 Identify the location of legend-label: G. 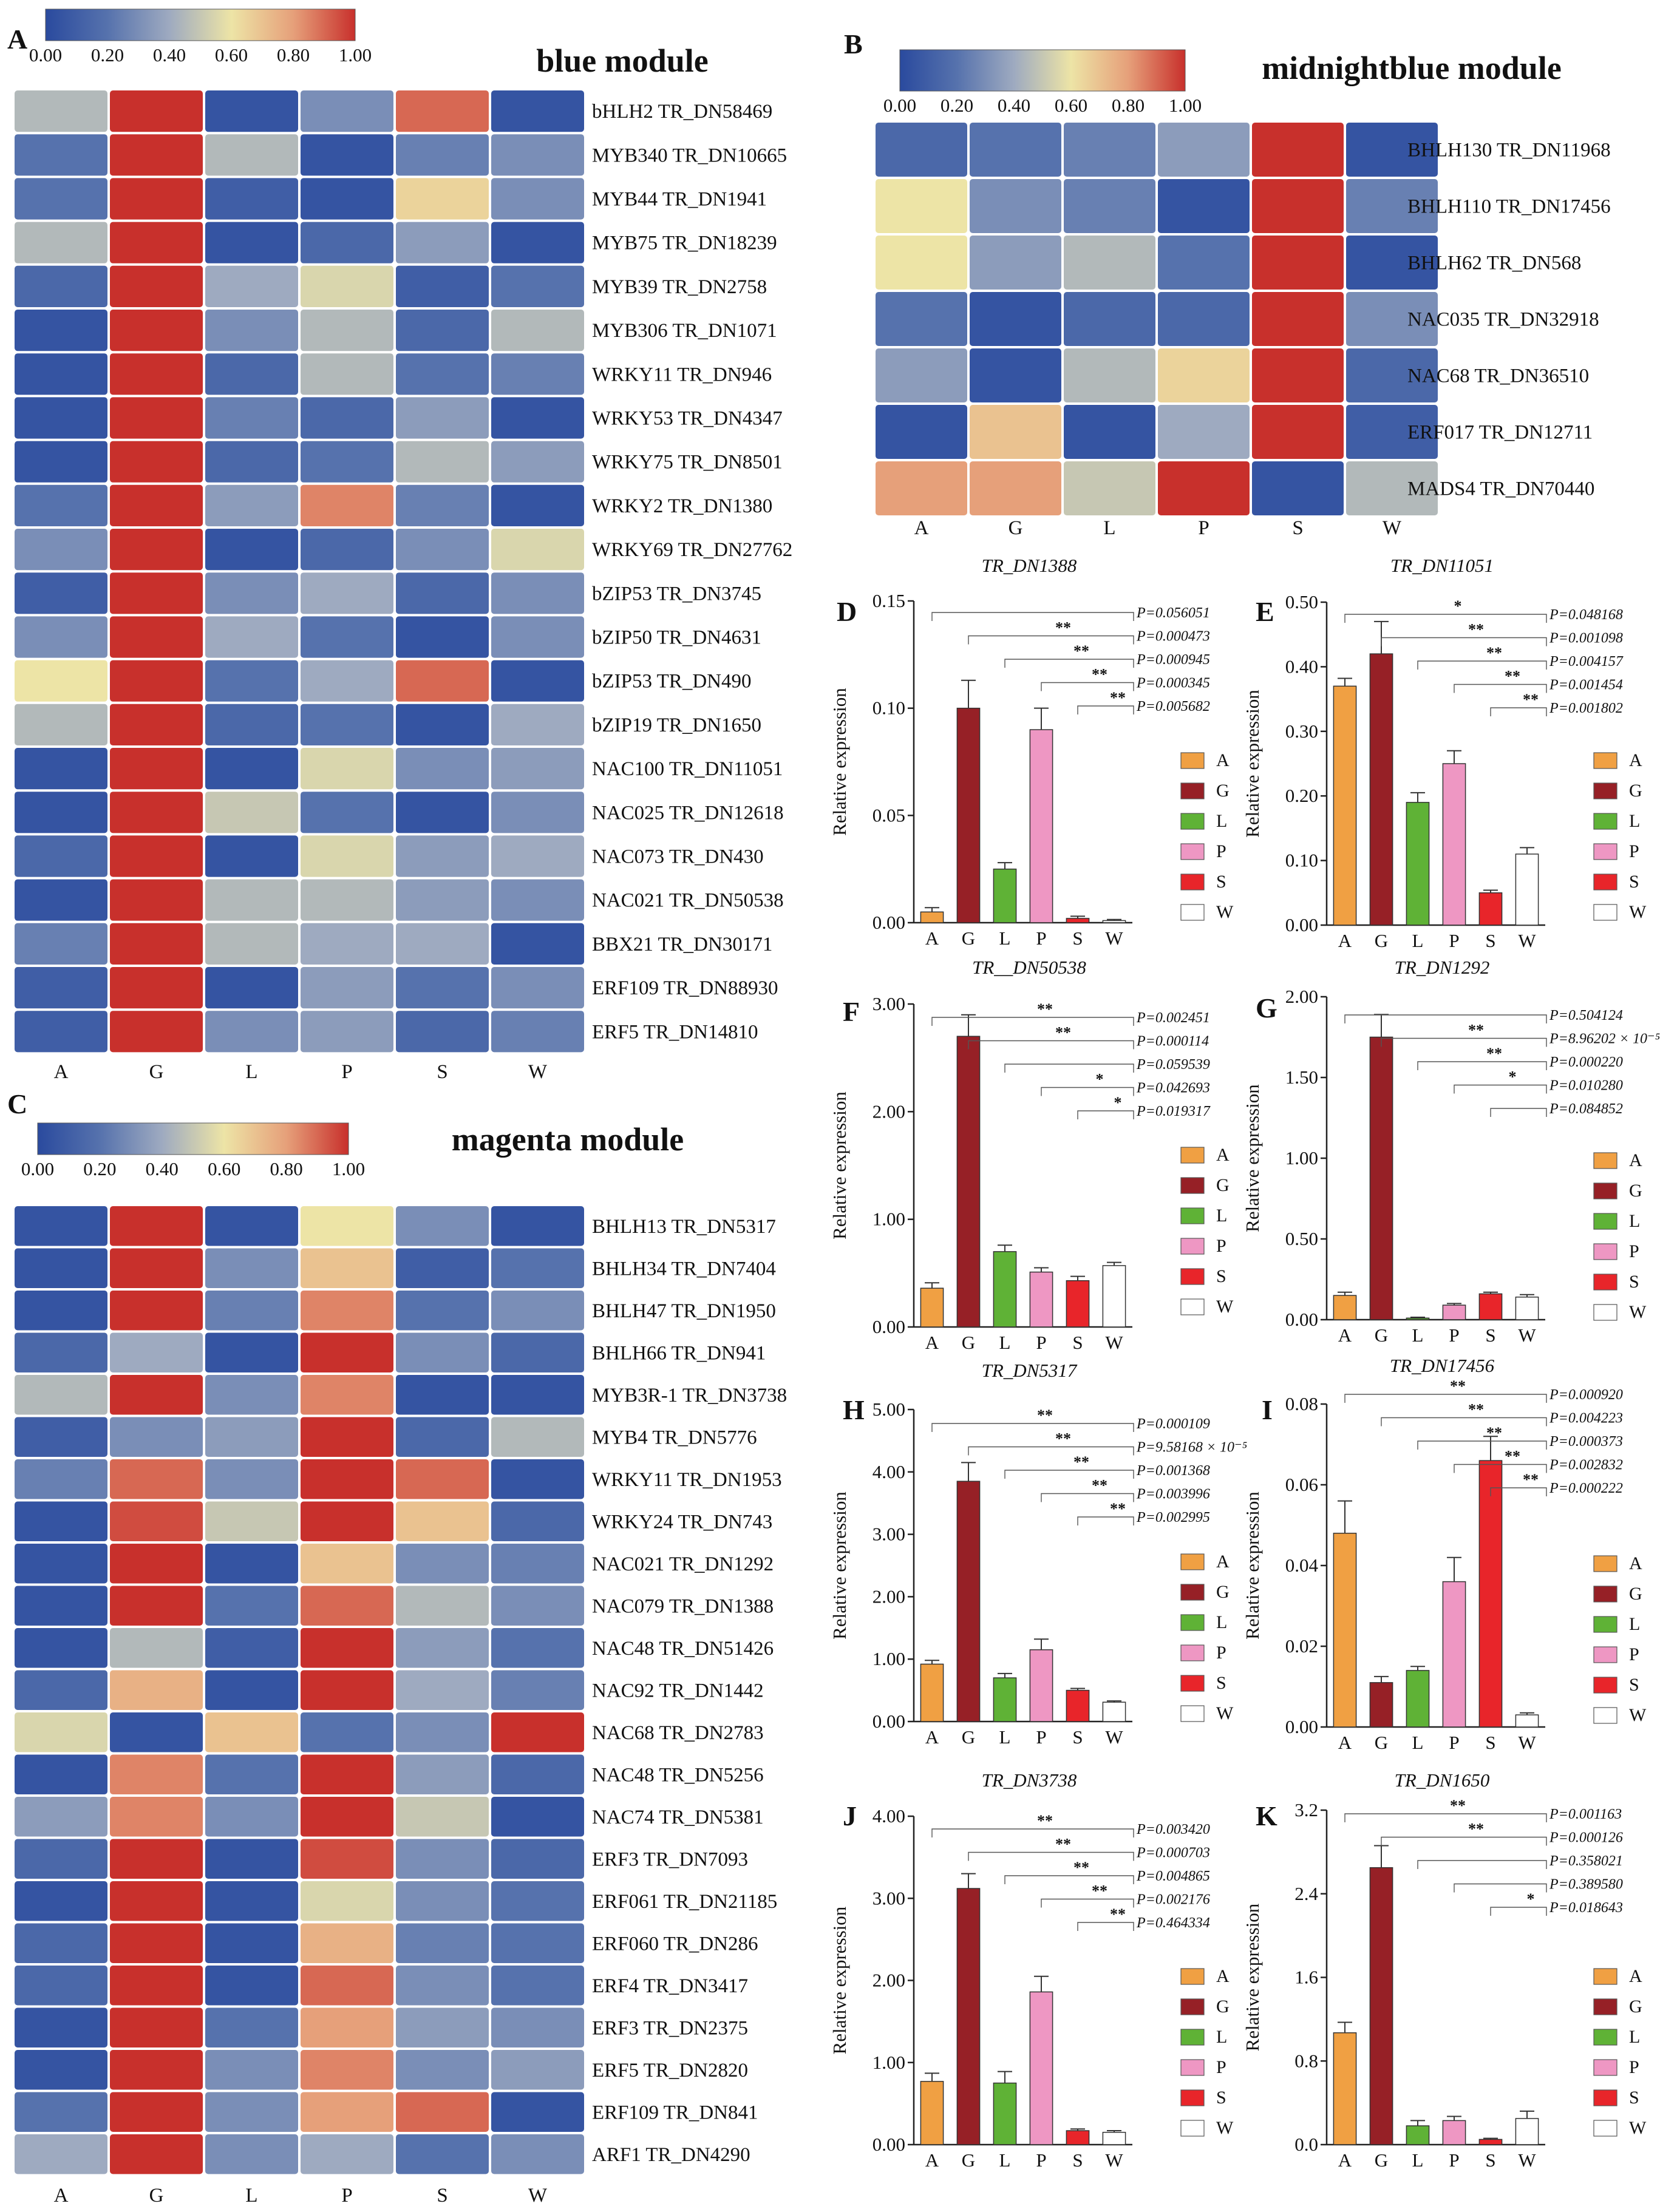
(1635, 1191).